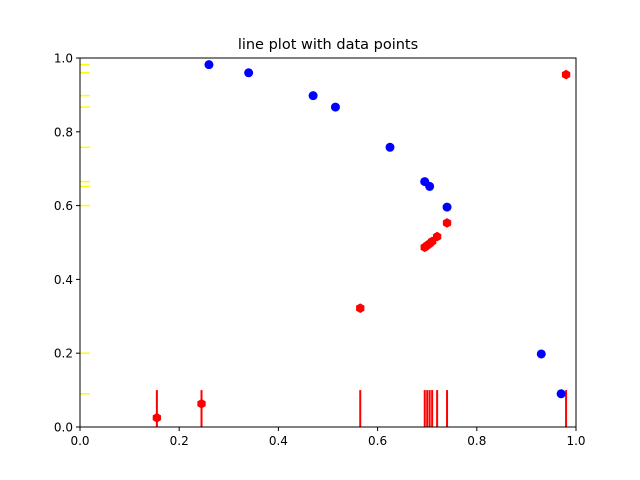  I want to click on y-tick-label: 1.0, so click(63, 59).